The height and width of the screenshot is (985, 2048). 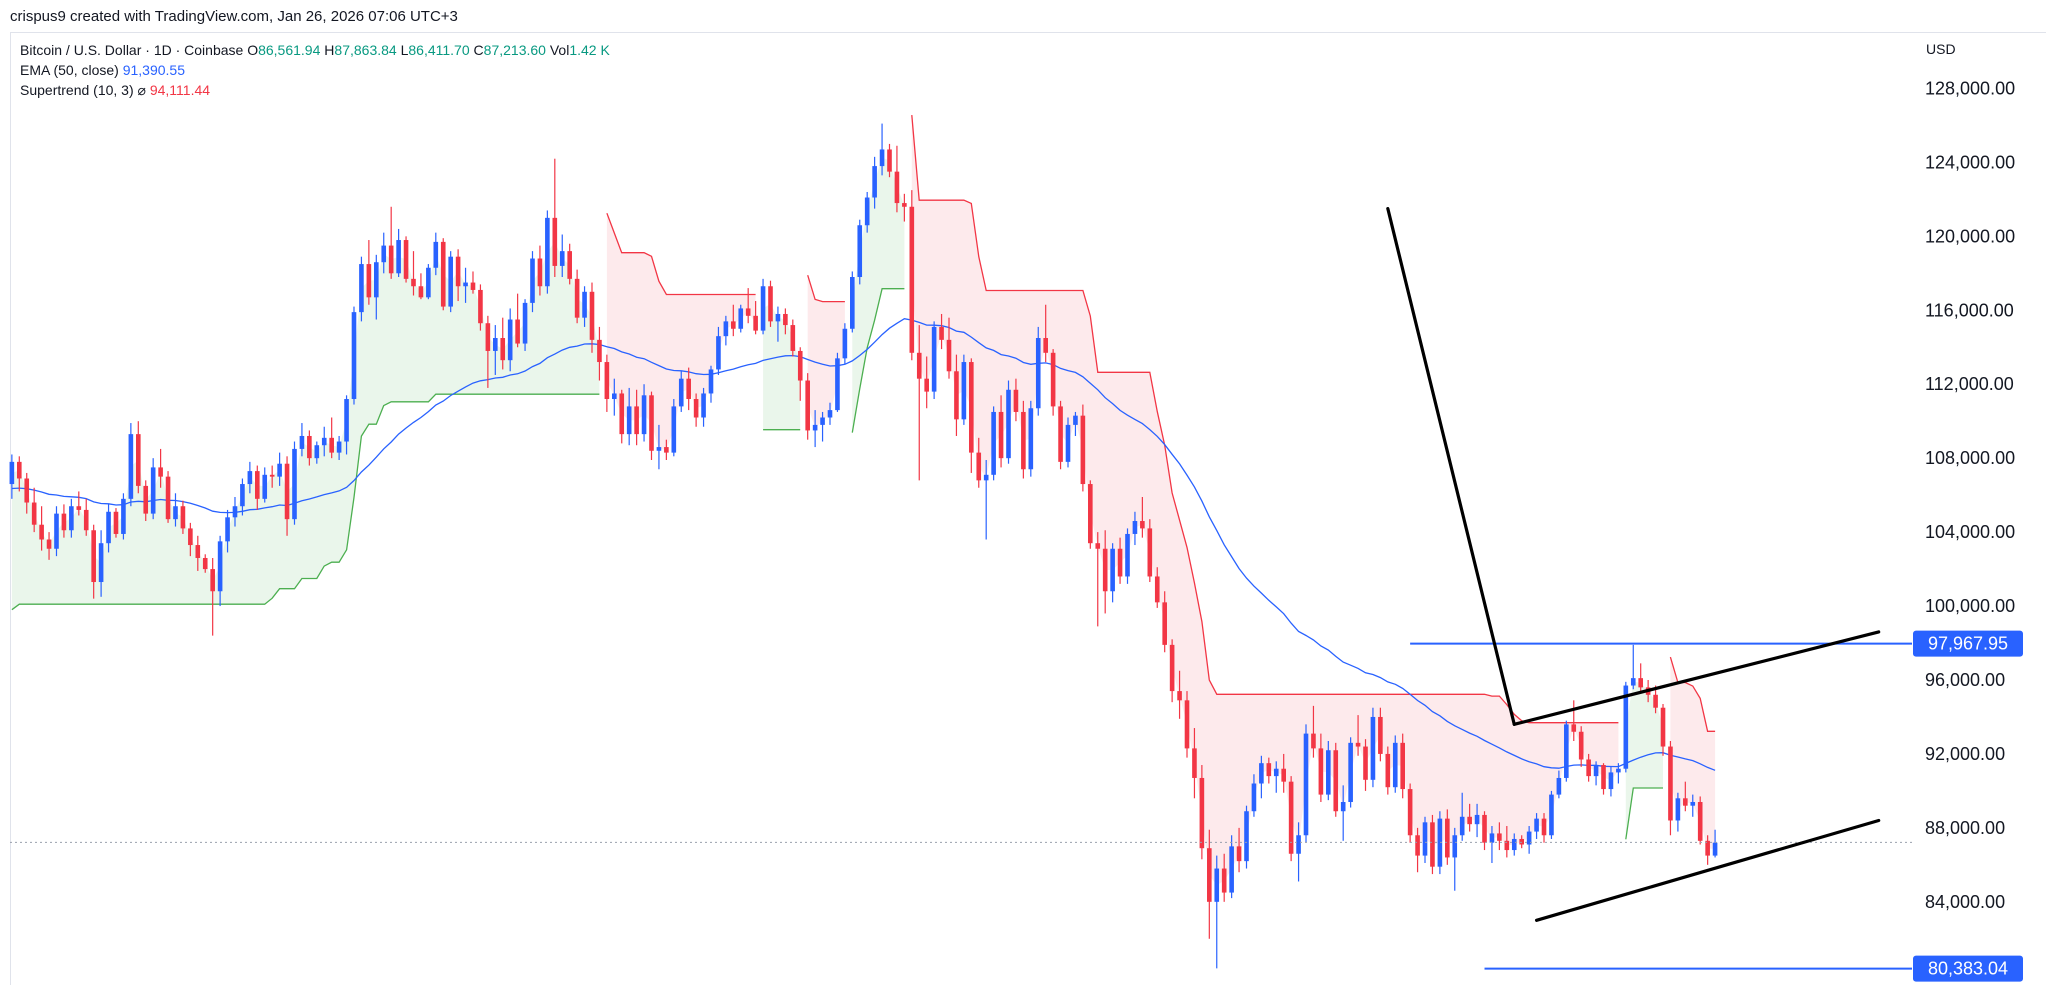 I want to click on price-tick-label: 124,000.00, so click(x=1970, y=162).